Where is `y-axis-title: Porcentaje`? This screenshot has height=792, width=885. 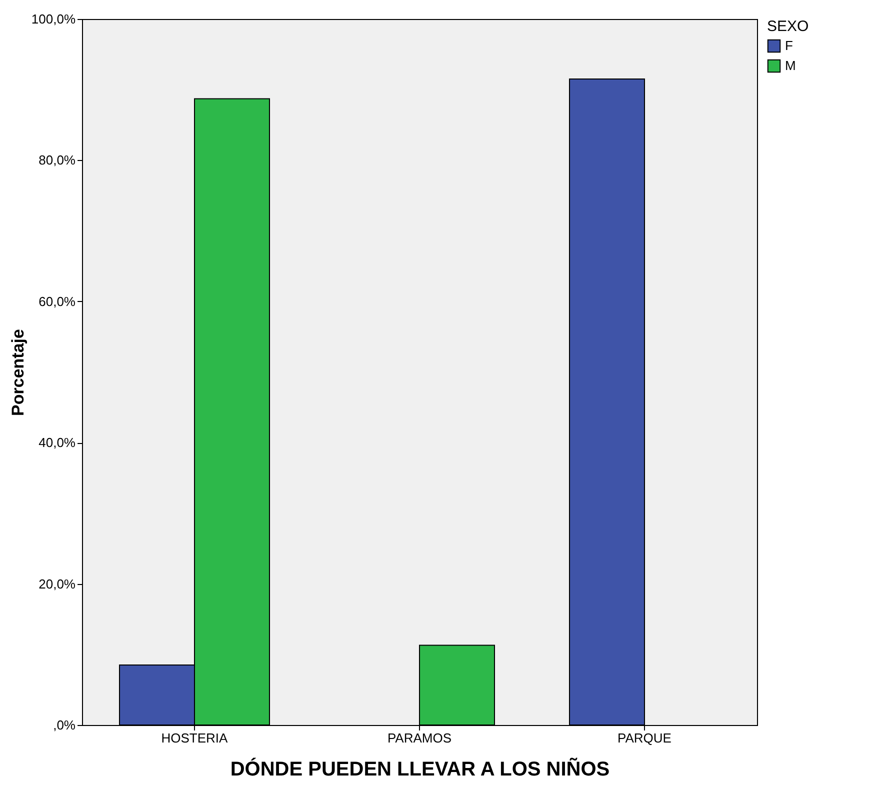
y-axis-title: Porcentaje is located at coordinates (18, 372).